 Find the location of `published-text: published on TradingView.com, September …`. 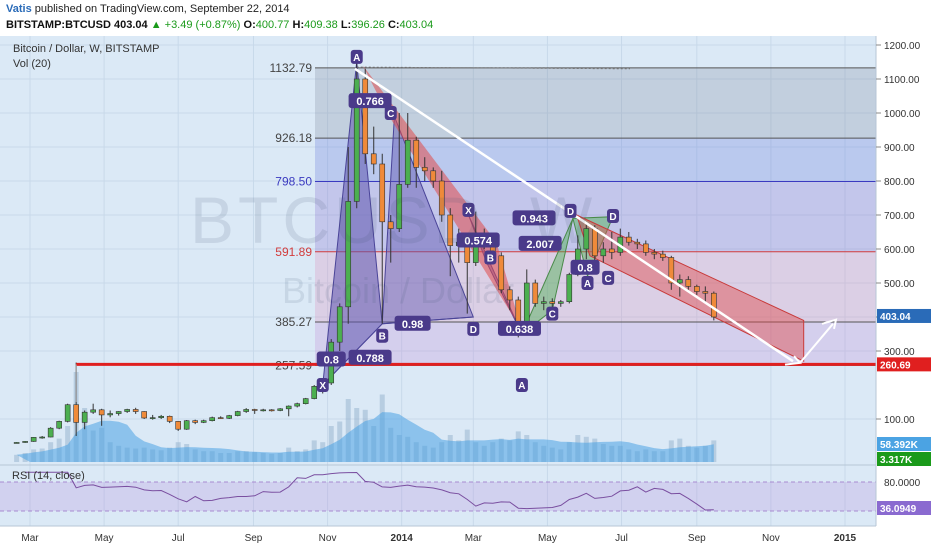

published-text: published on TradingView.com, September … is located at coordinates (162, 9).